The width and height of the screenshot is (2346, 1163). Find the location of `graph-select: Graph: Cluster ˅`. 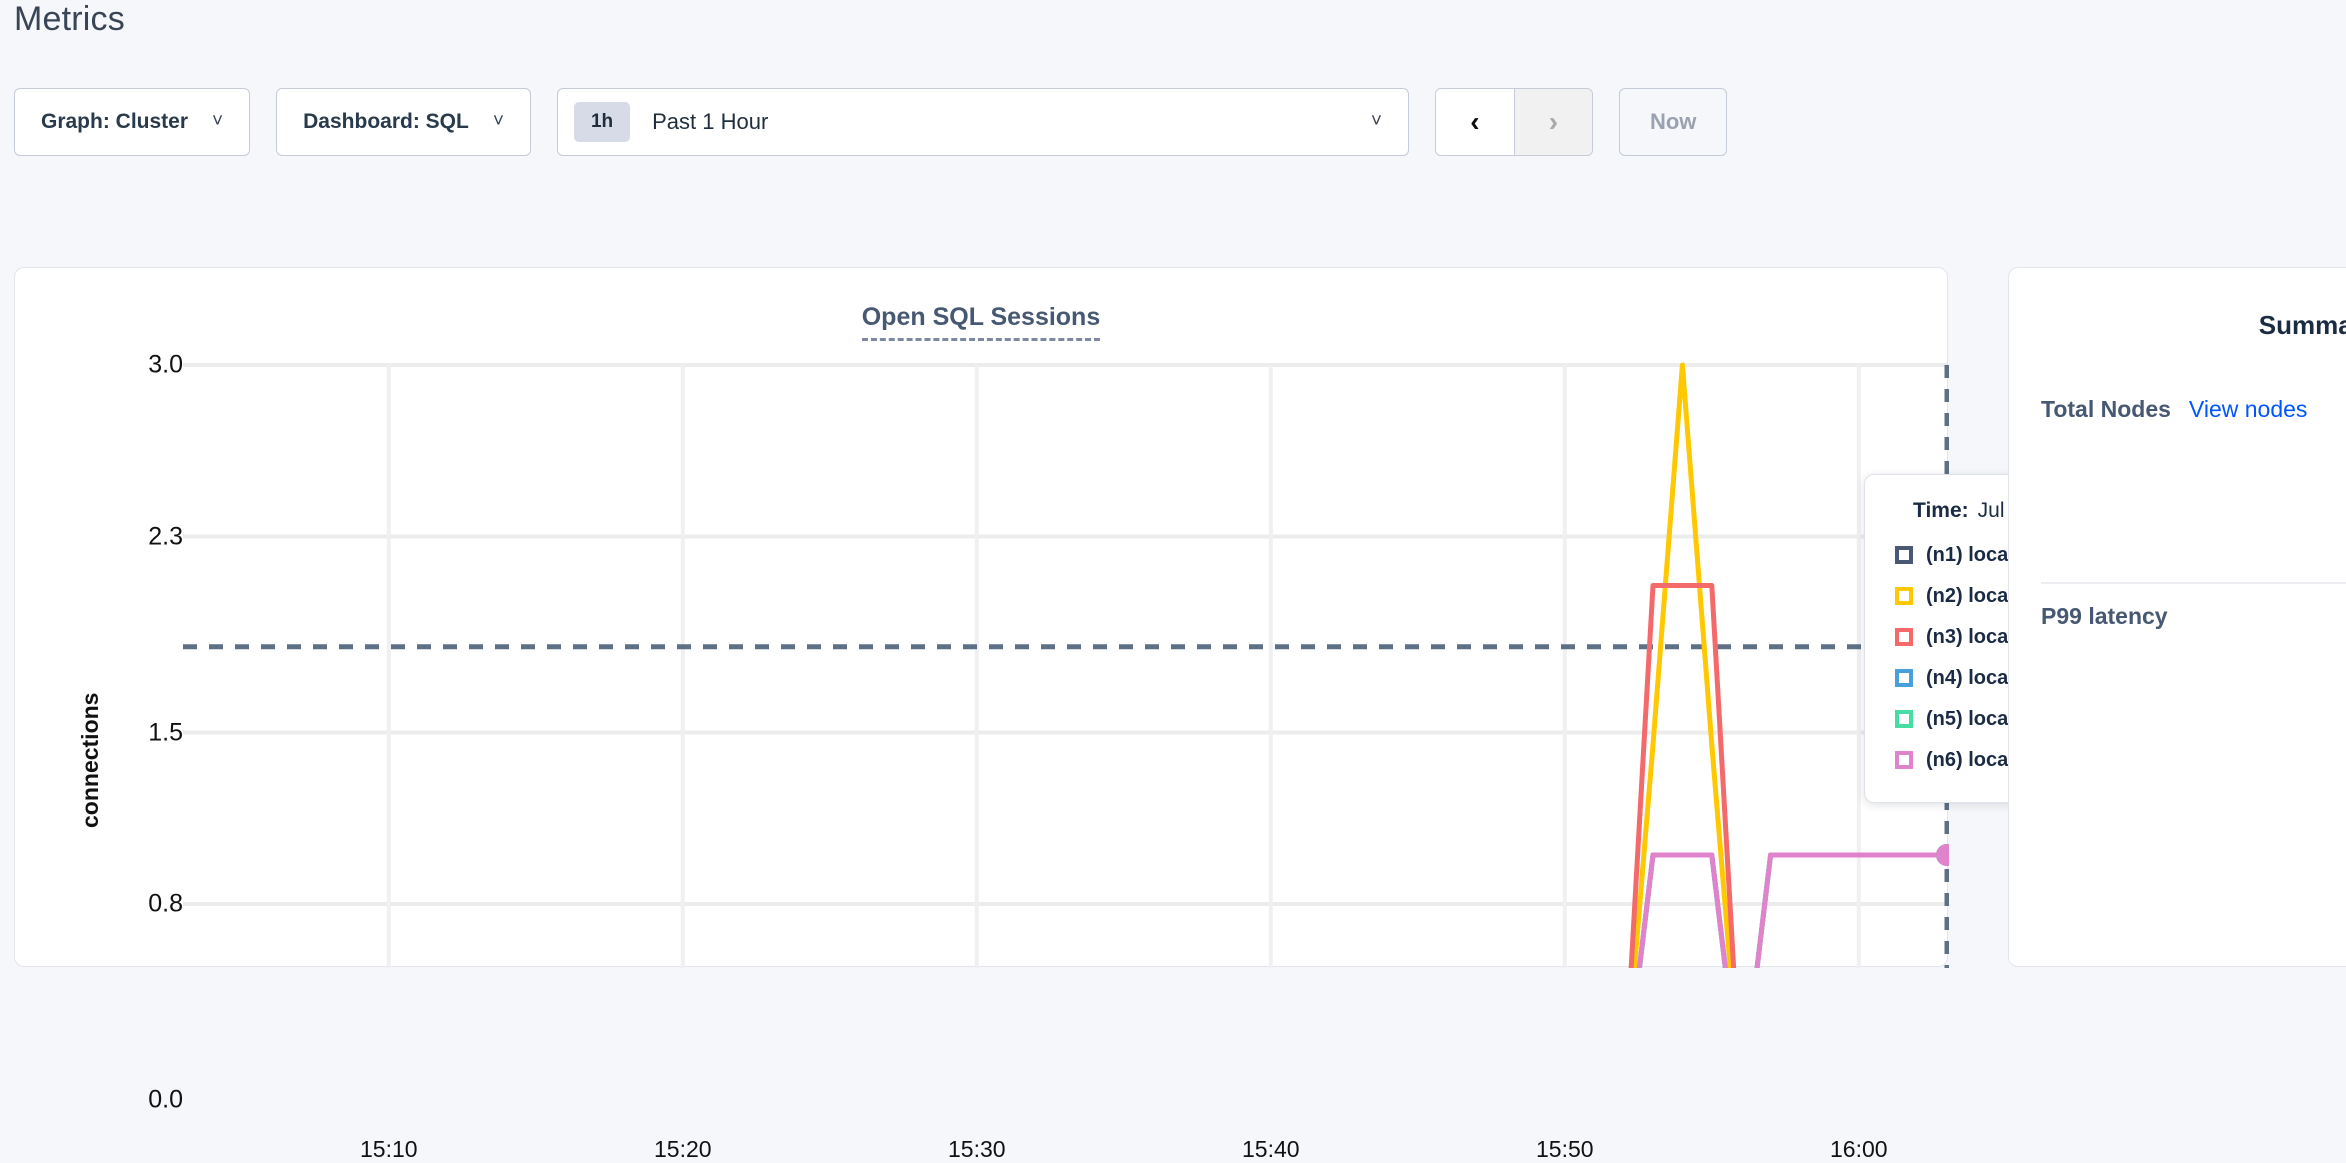

graph-select: Graph: Cluster ˅ is located at coordinates (132, 122).